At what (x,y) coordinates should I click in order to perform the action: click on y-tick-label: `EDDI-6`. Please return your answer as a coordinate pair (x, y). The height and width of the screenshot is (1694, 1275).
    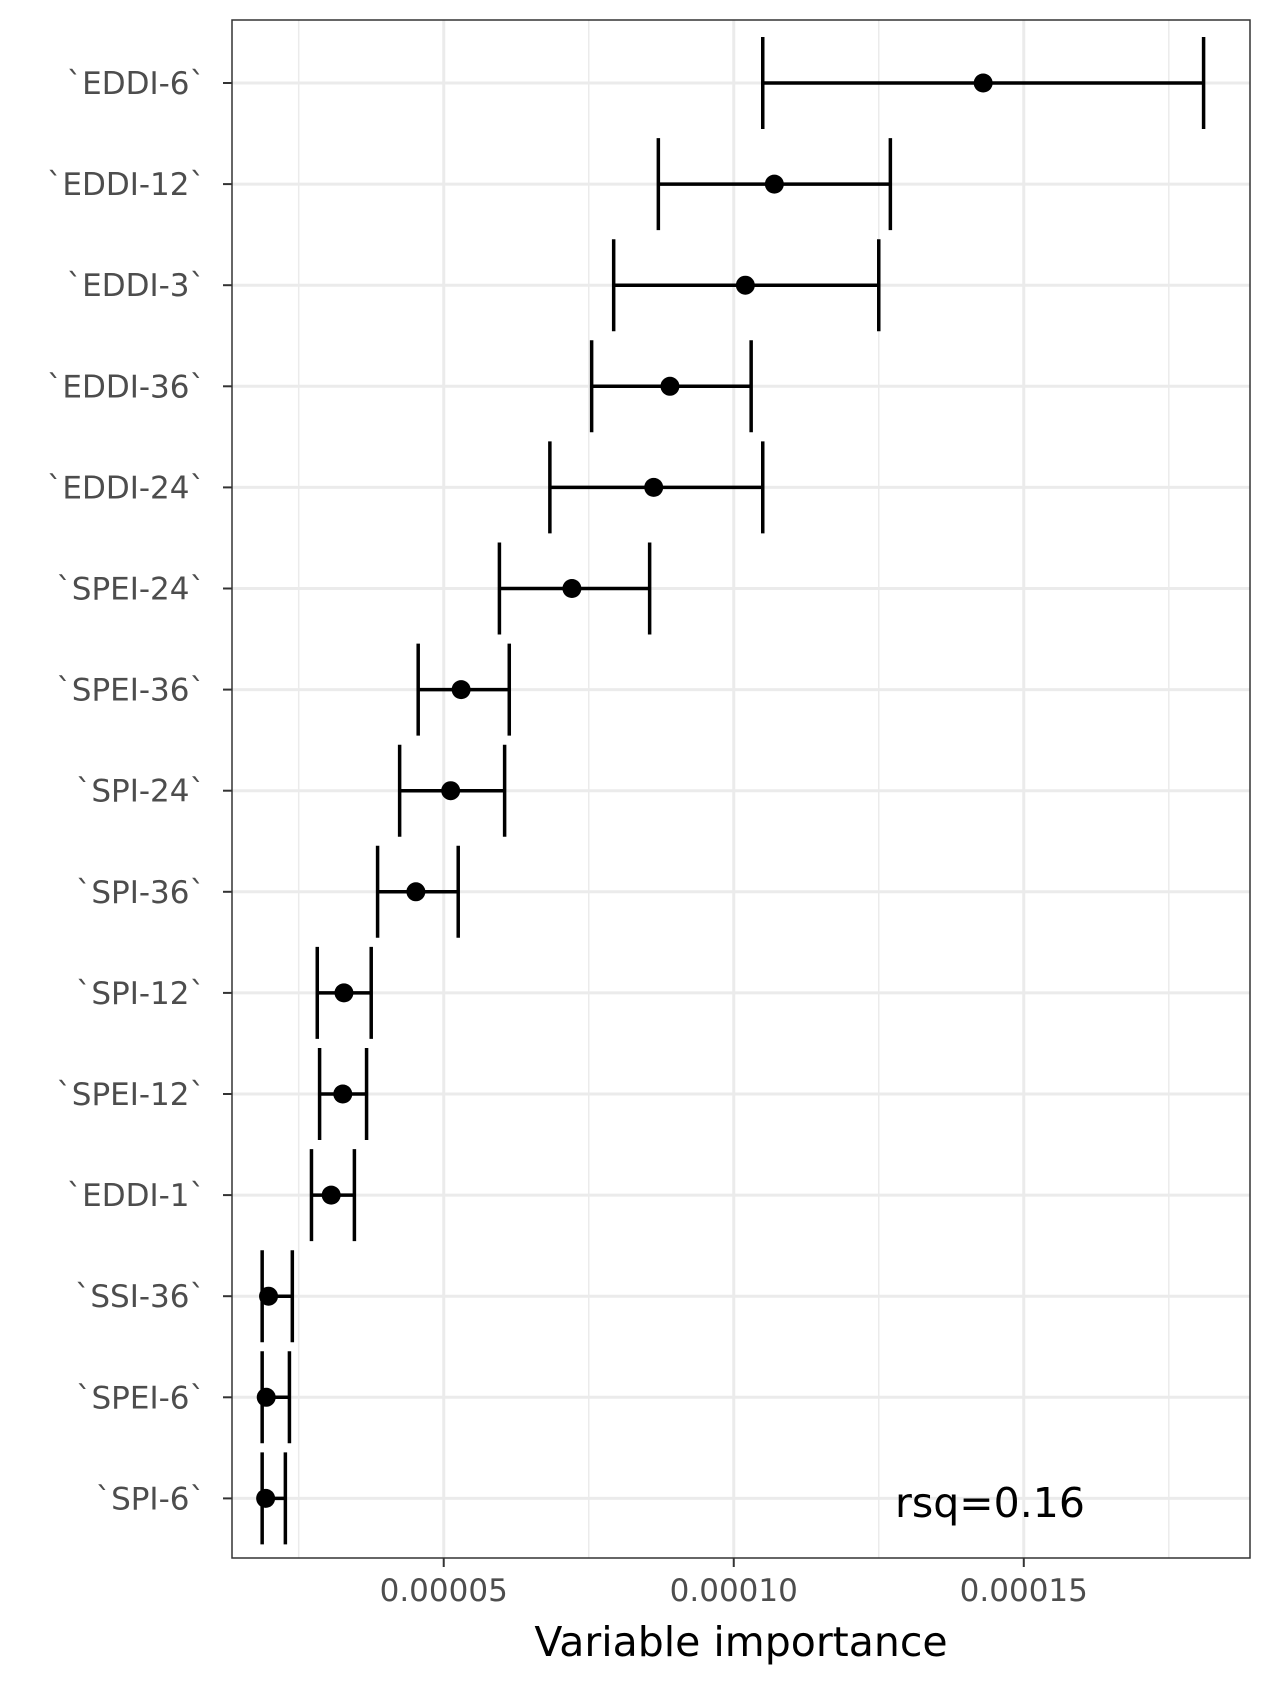
    Looking at the image, I should click on (136, 84).